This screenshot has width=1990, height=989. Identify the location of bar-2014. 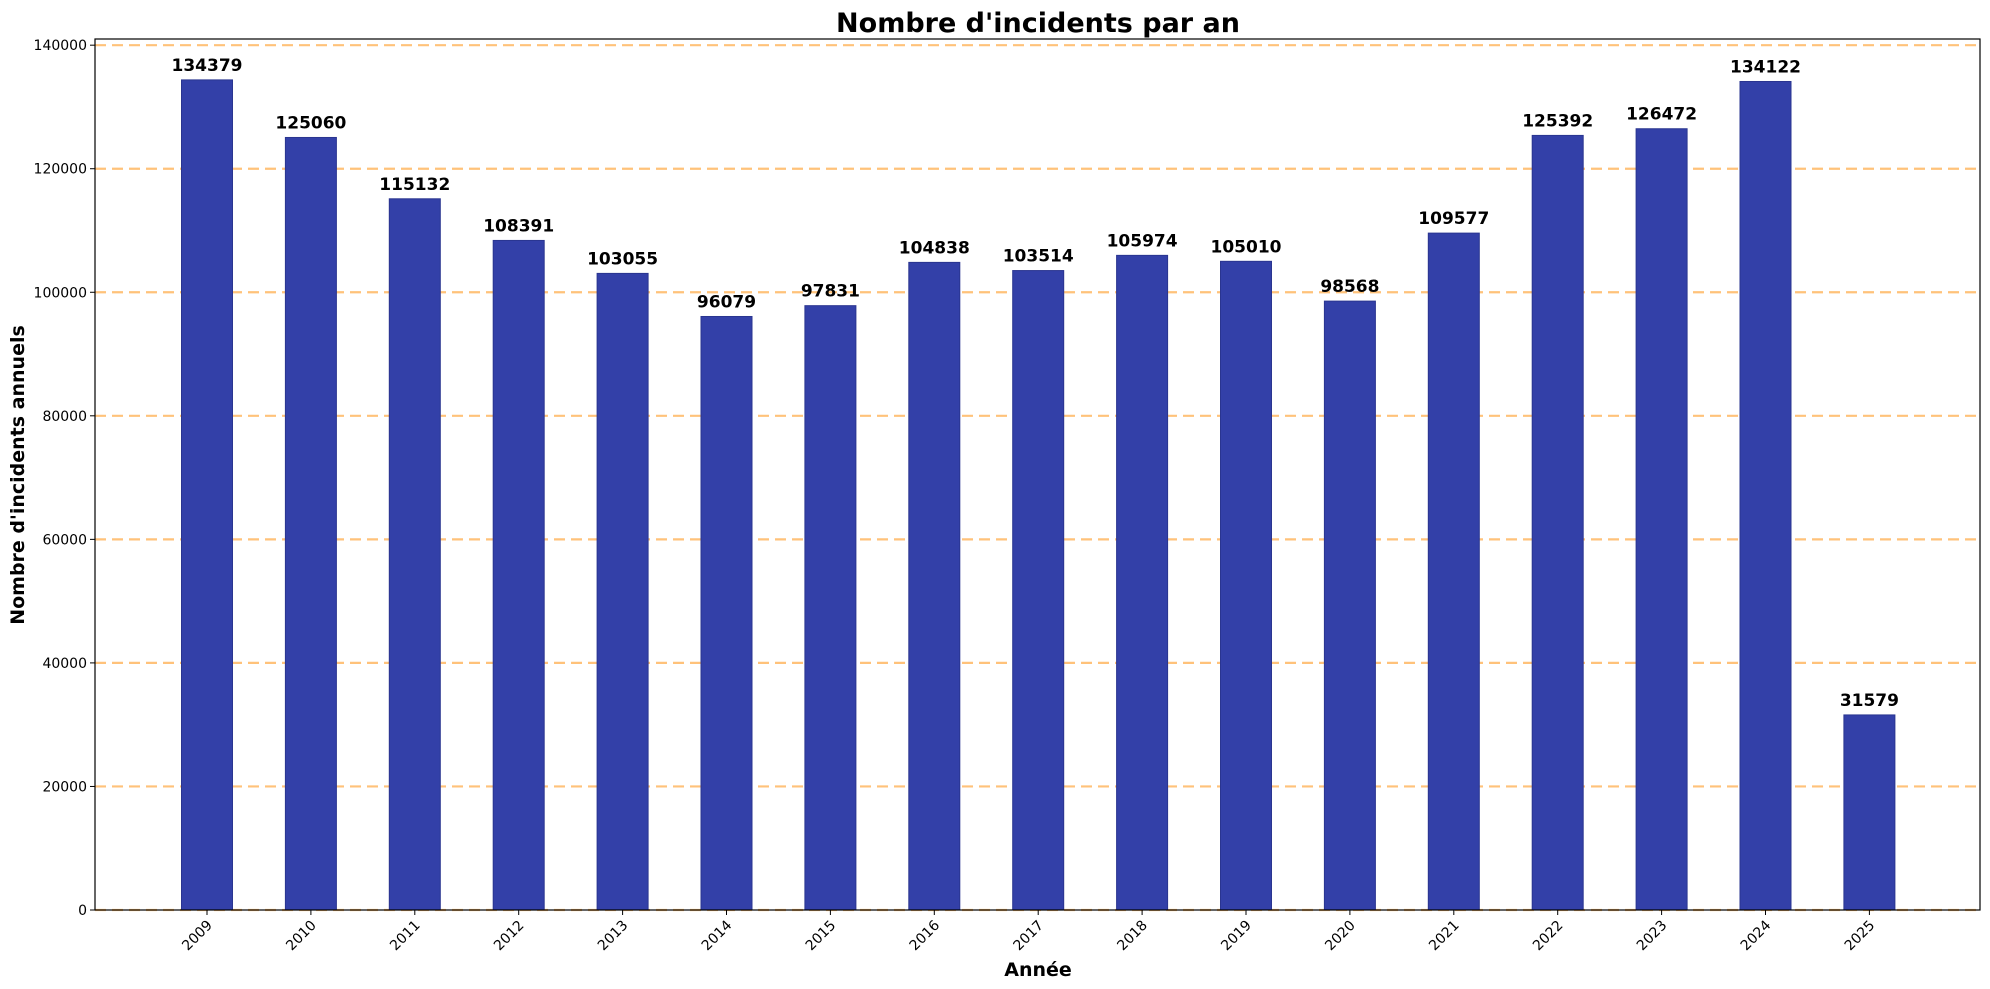
(726, 613).